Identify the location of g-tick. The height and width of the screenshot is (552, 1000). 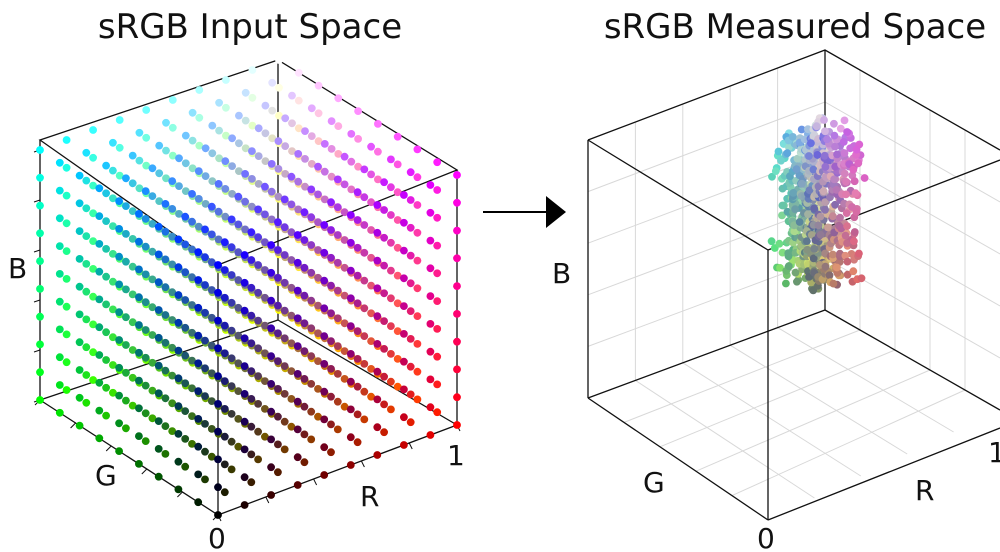
(108, 448).